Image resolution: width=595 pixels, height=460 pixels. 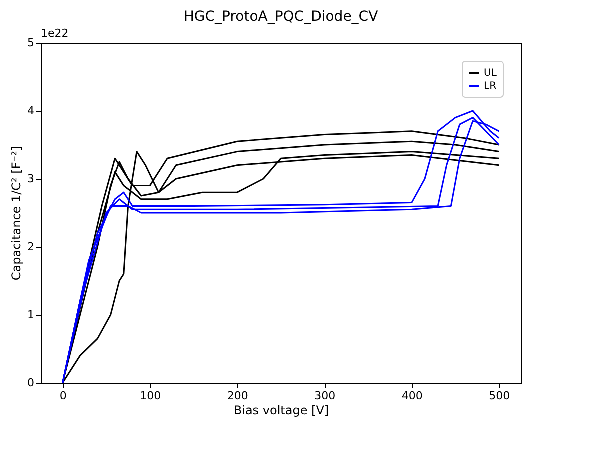 What do you see at coordinates (490, 86) in the screenshot?
I see `legend-label: LR` at bounding box center [490, 86].